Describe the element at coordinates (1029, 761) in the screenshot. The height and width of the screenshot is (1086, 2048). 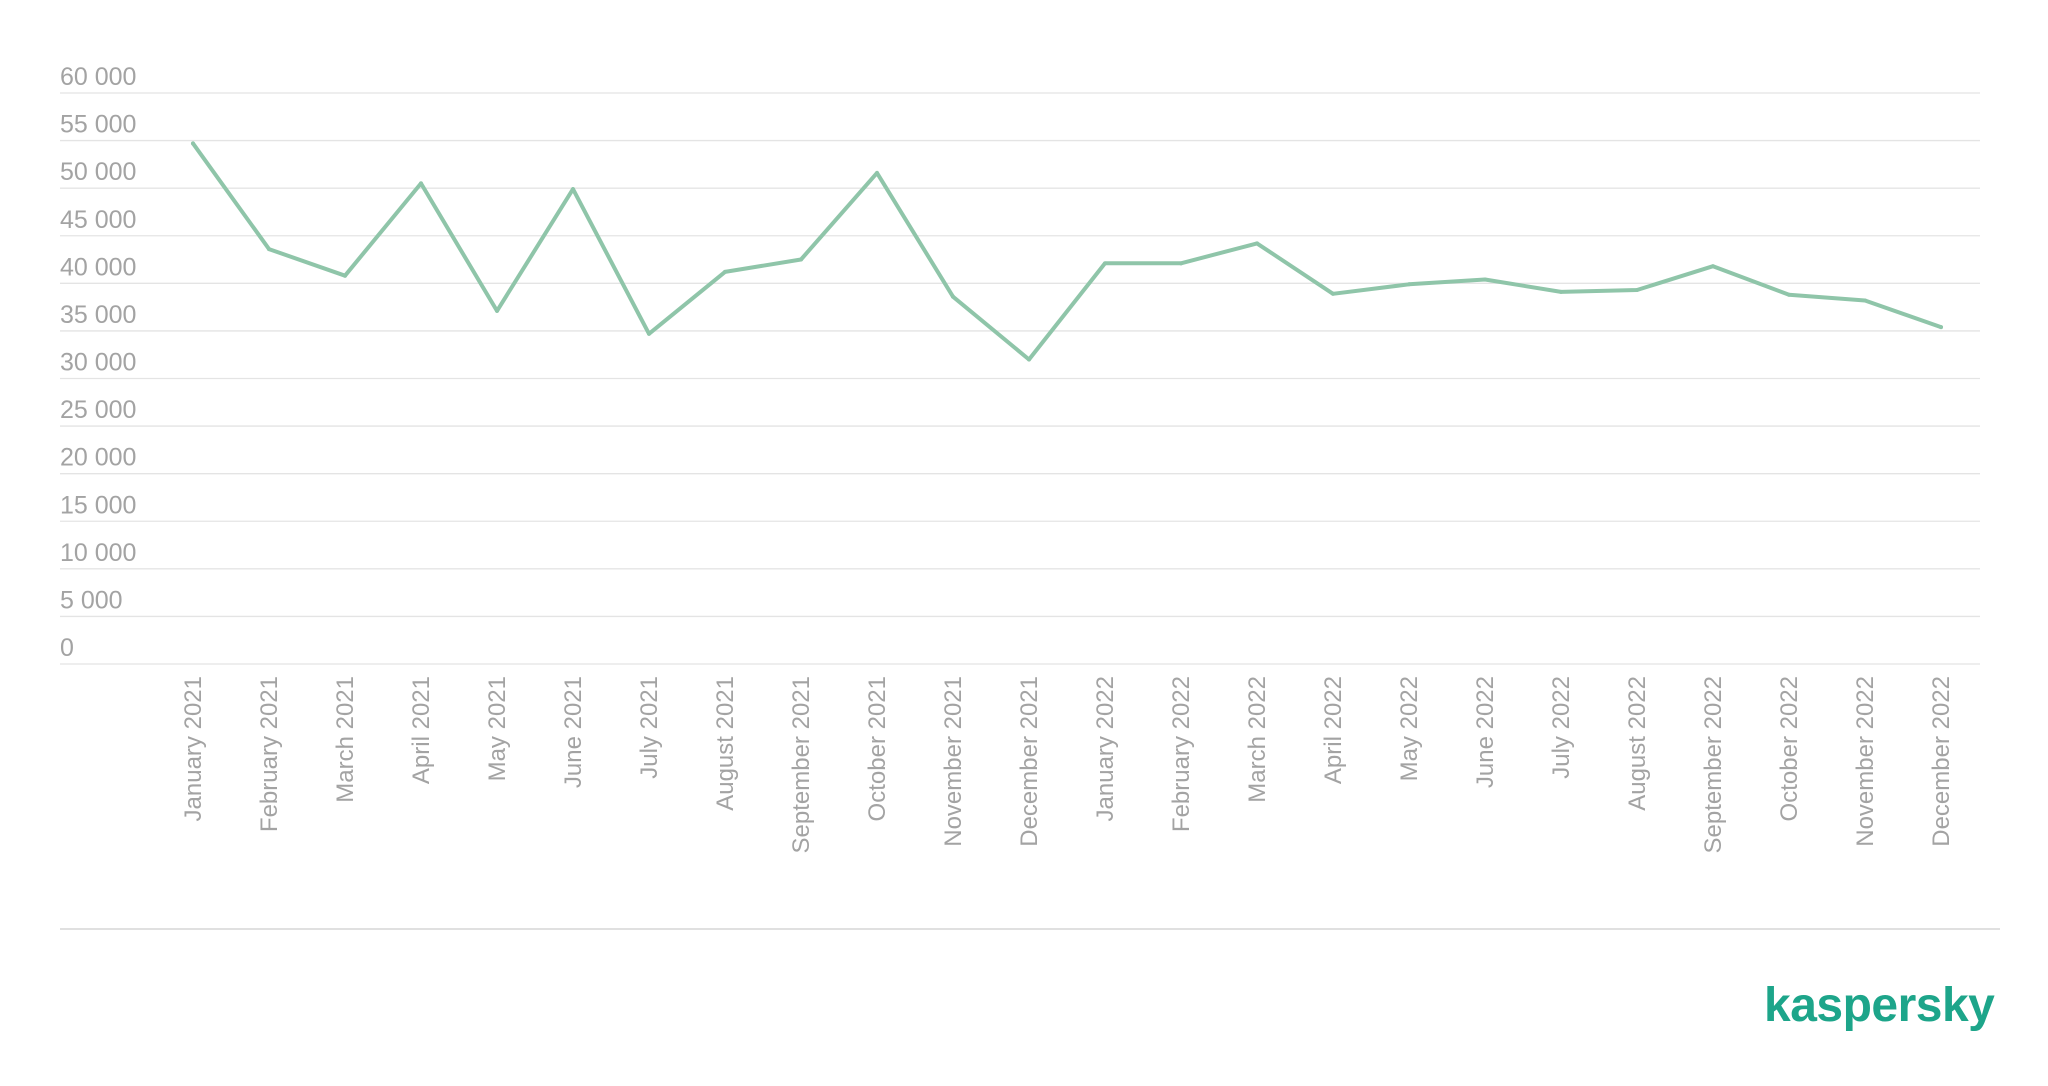
I see `x-tick-label: December 2021` at that location.